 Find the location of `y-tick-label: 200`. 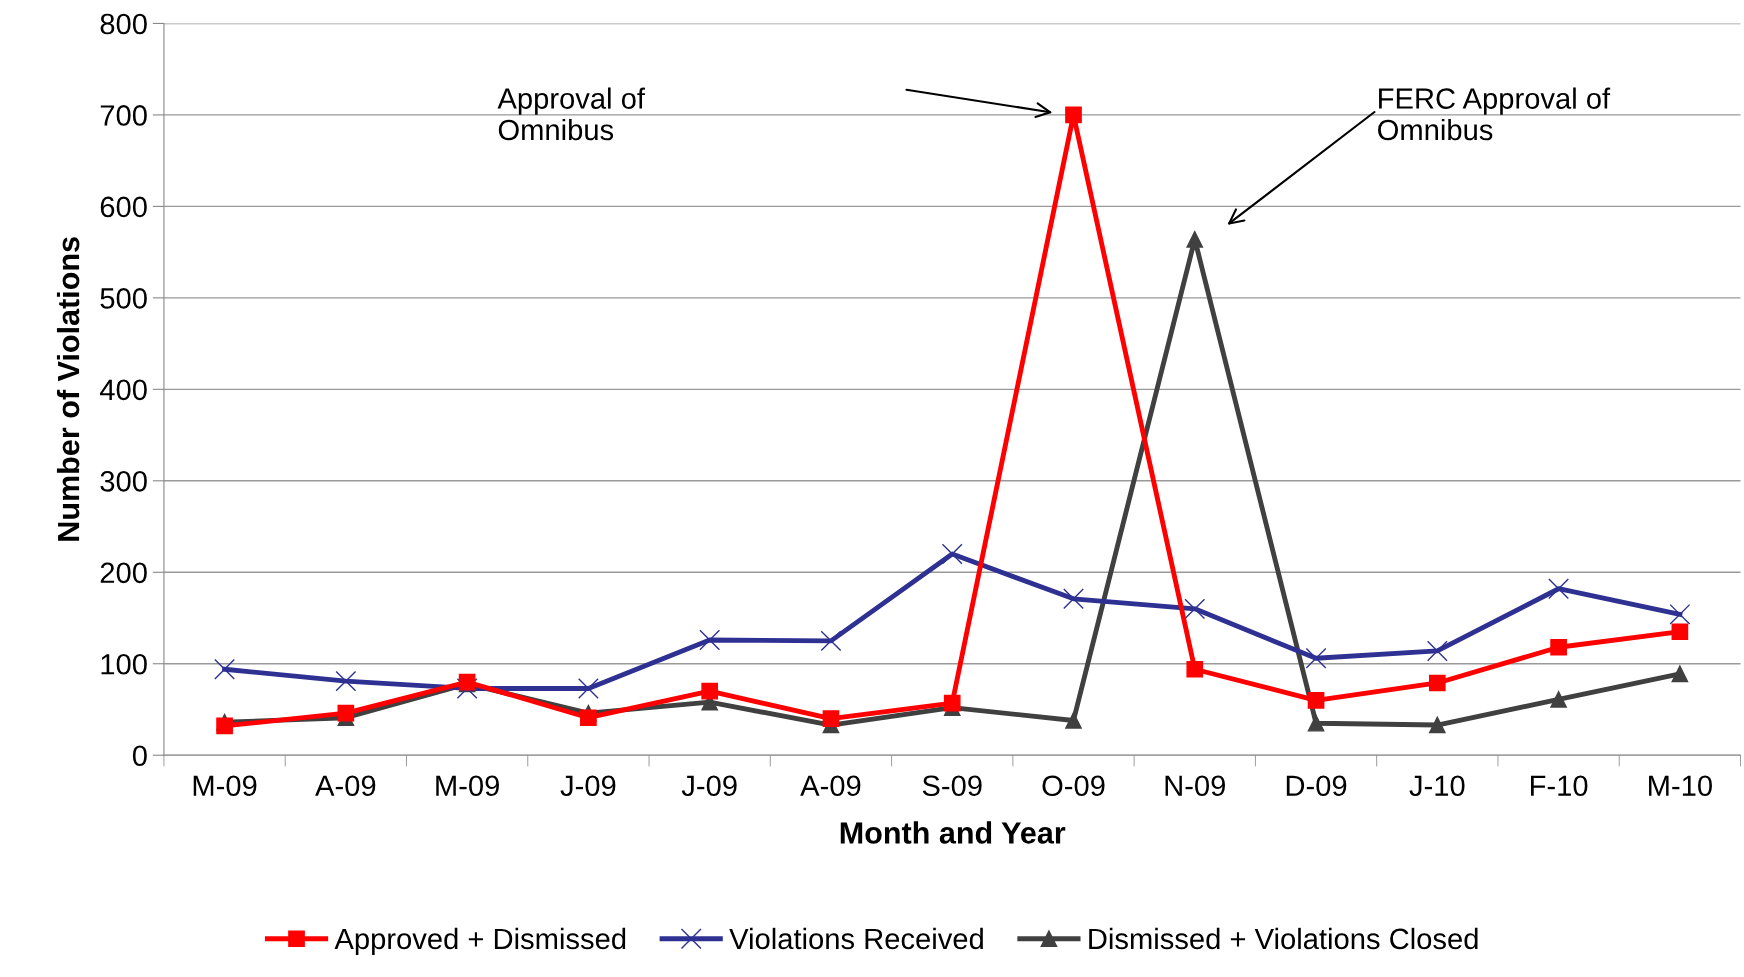

y-tick-label: 200 is located at coordinates (123, 573).